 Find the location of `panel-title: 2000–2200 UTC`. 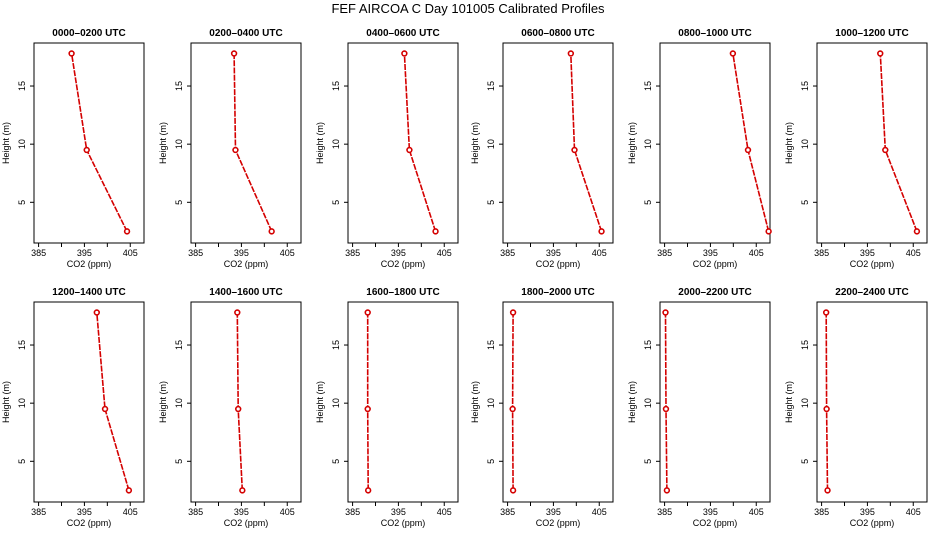

panel-title: 2000–2200 UTC is located at coordinates (714, 292).